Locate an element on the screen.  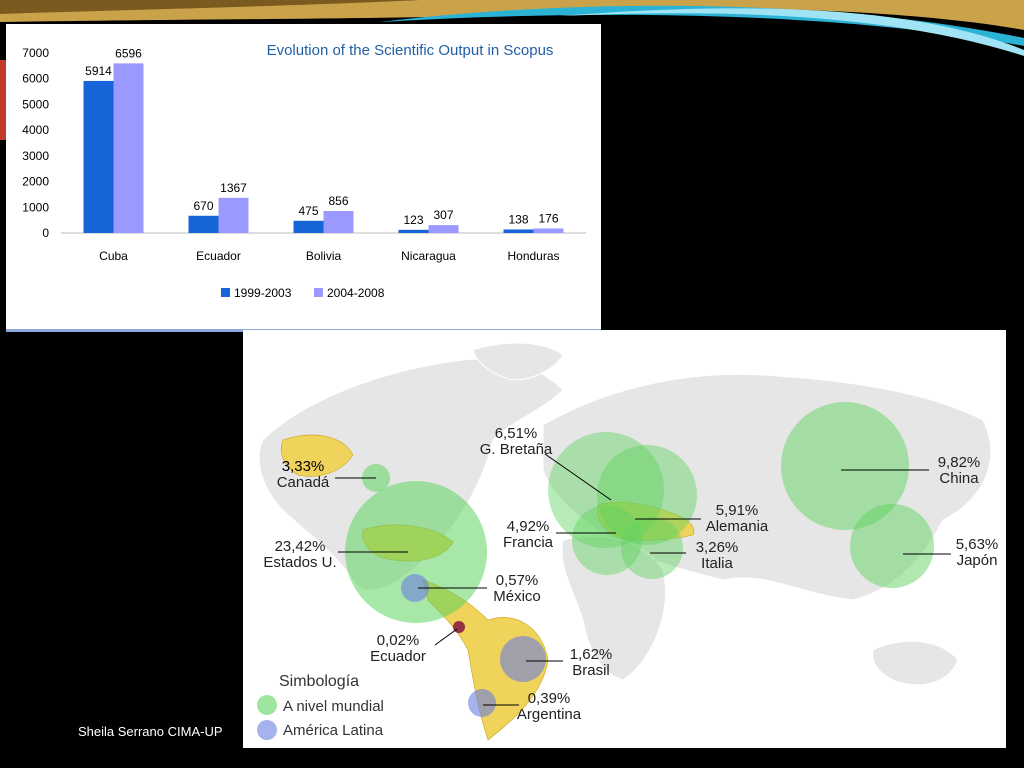
legend-world-swatch is located at coordinates (267, 705).